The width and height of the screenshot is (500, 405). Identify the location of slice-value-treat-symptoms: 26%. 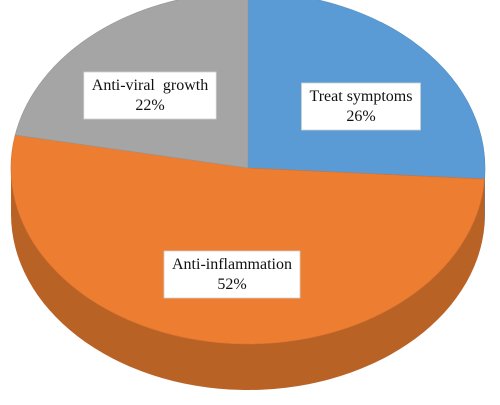
(360, 116).